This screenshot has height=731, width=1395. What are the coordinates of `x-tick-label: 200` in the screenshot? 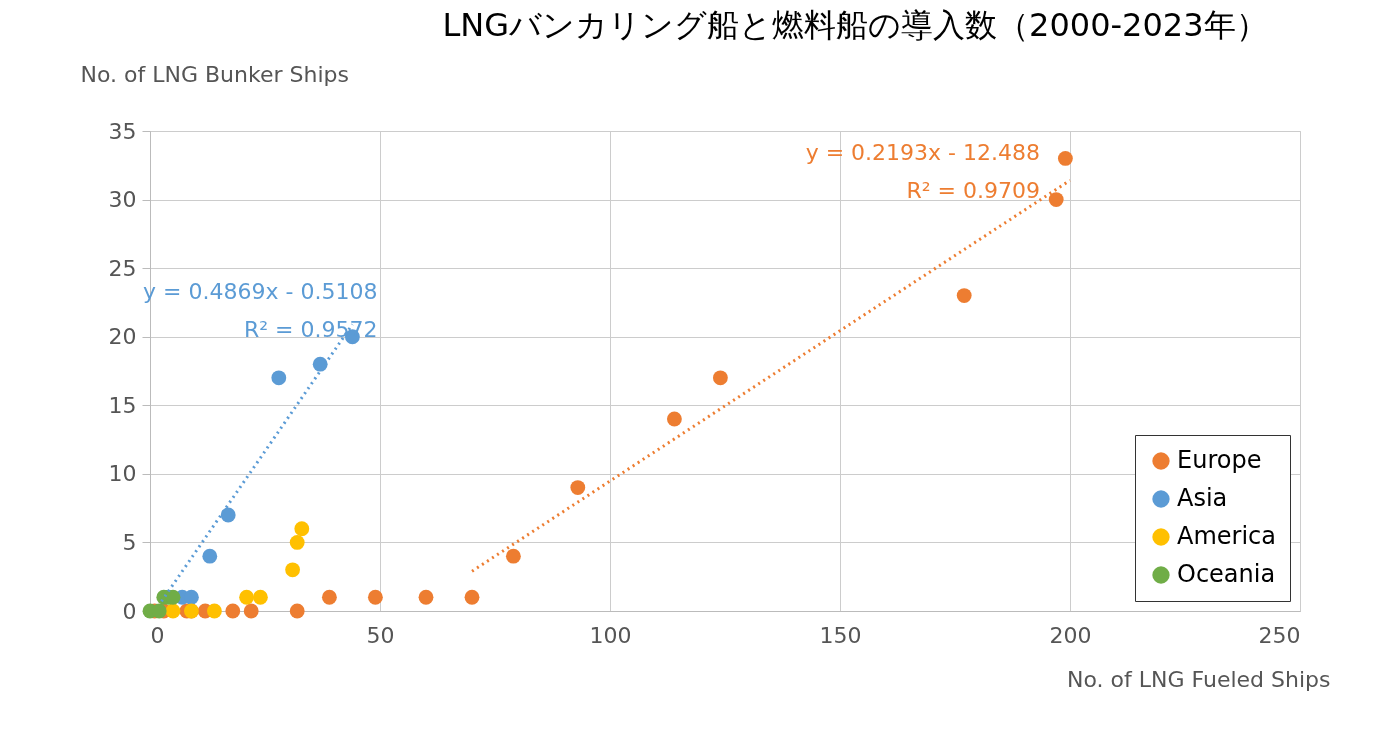 It's located at (1070, 635).